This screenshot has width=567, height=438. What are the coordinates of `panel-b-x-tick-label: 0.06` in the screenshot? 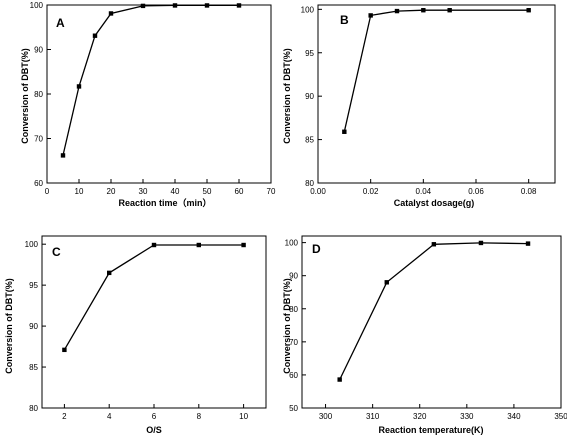 It's located at (476, 191).